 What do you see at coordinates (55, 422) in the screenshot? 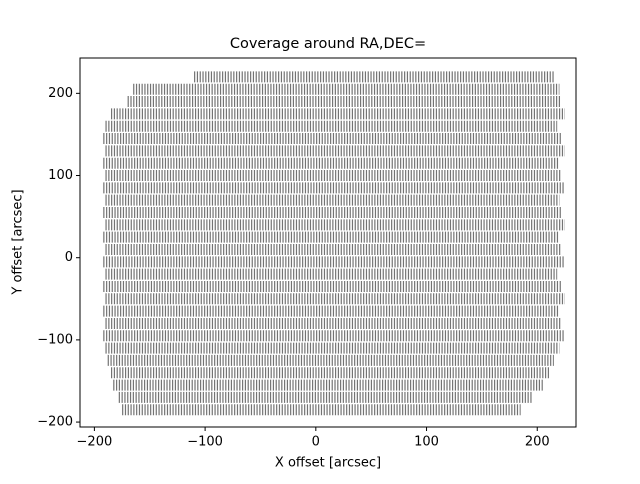
I see `y-tick-label: −200` at bounding box center [55, 422].